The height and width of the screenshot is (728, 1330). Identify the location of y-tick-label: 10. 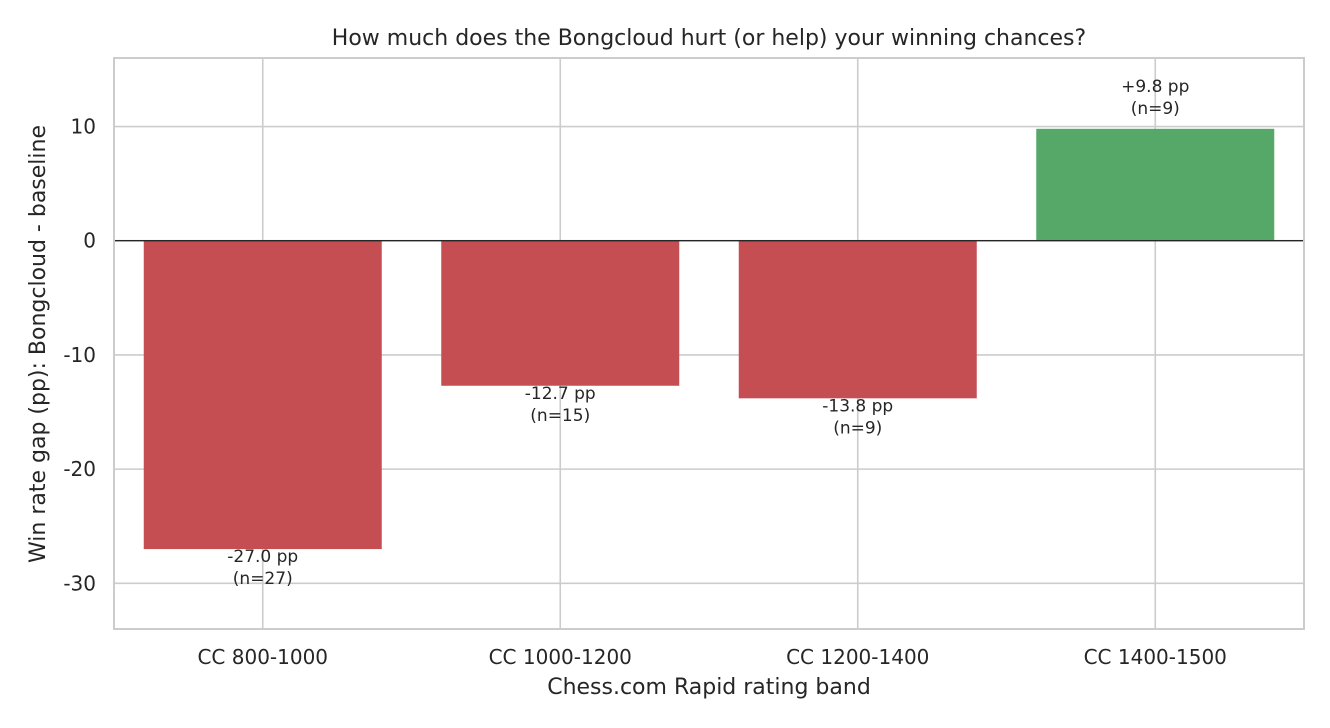
(83, 127).